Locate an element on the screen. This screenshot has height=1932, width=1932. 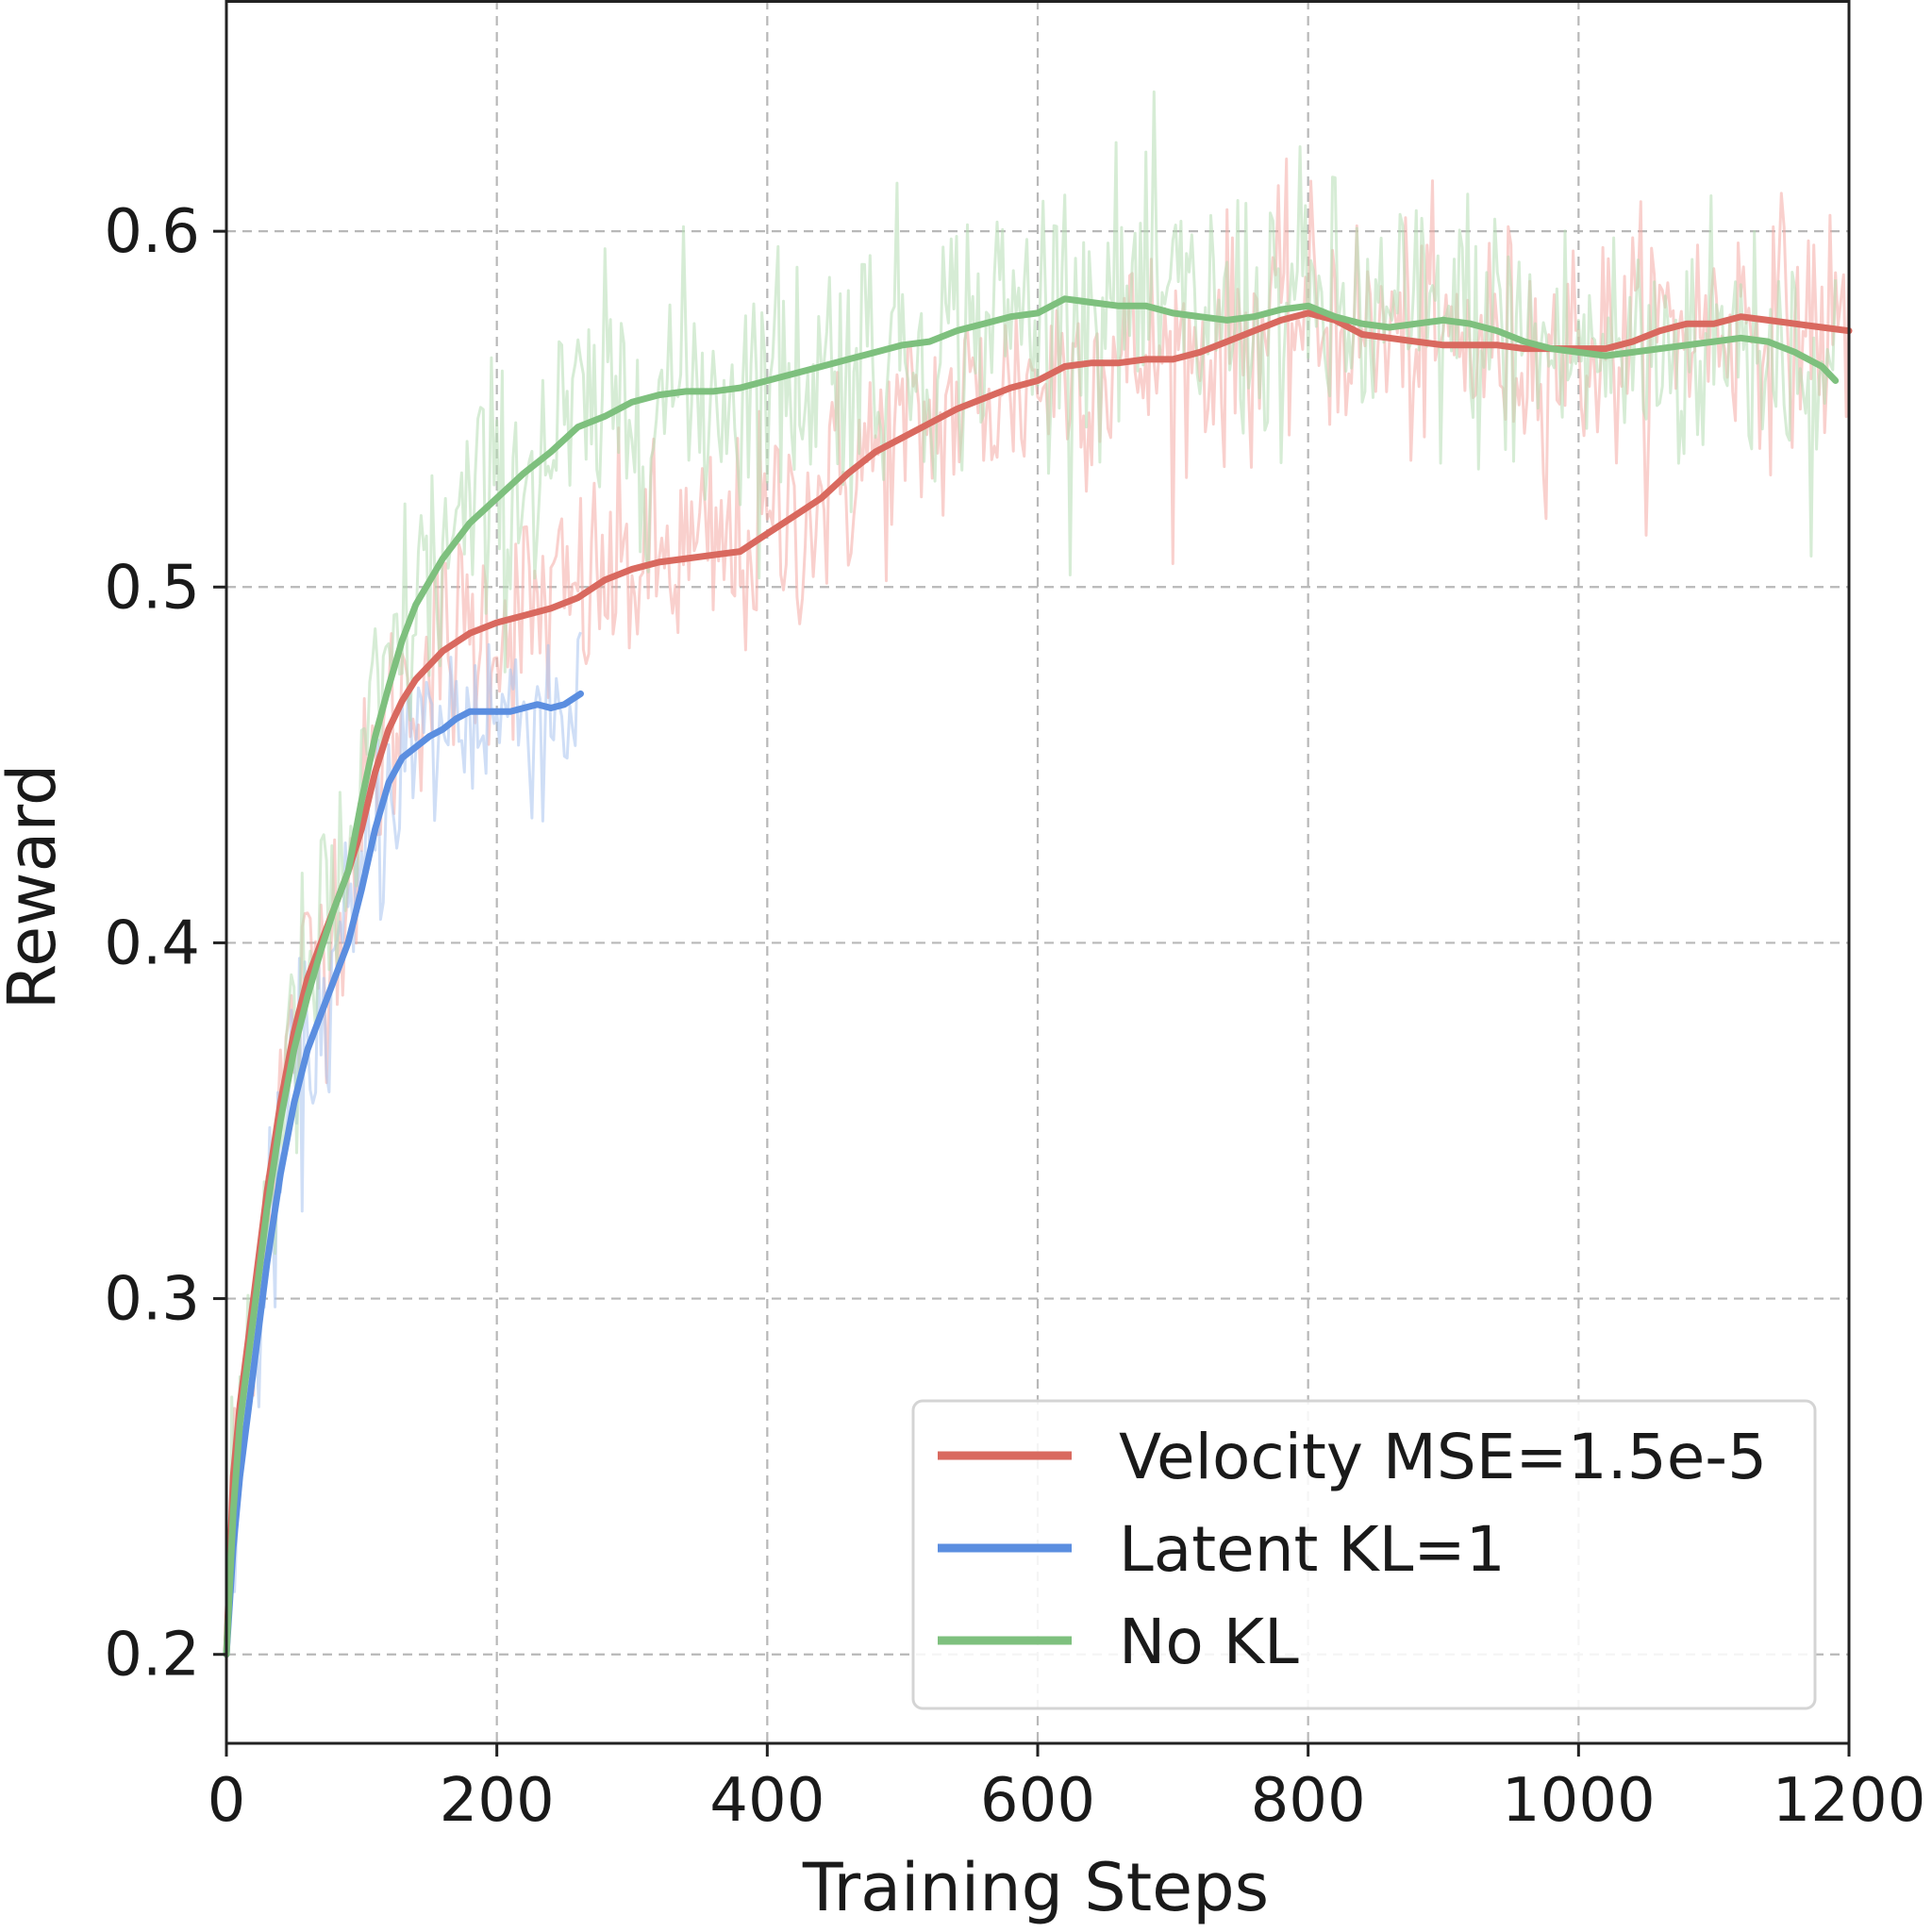
y-tick-label: 0.2 is located at coordinates (152, 1655).